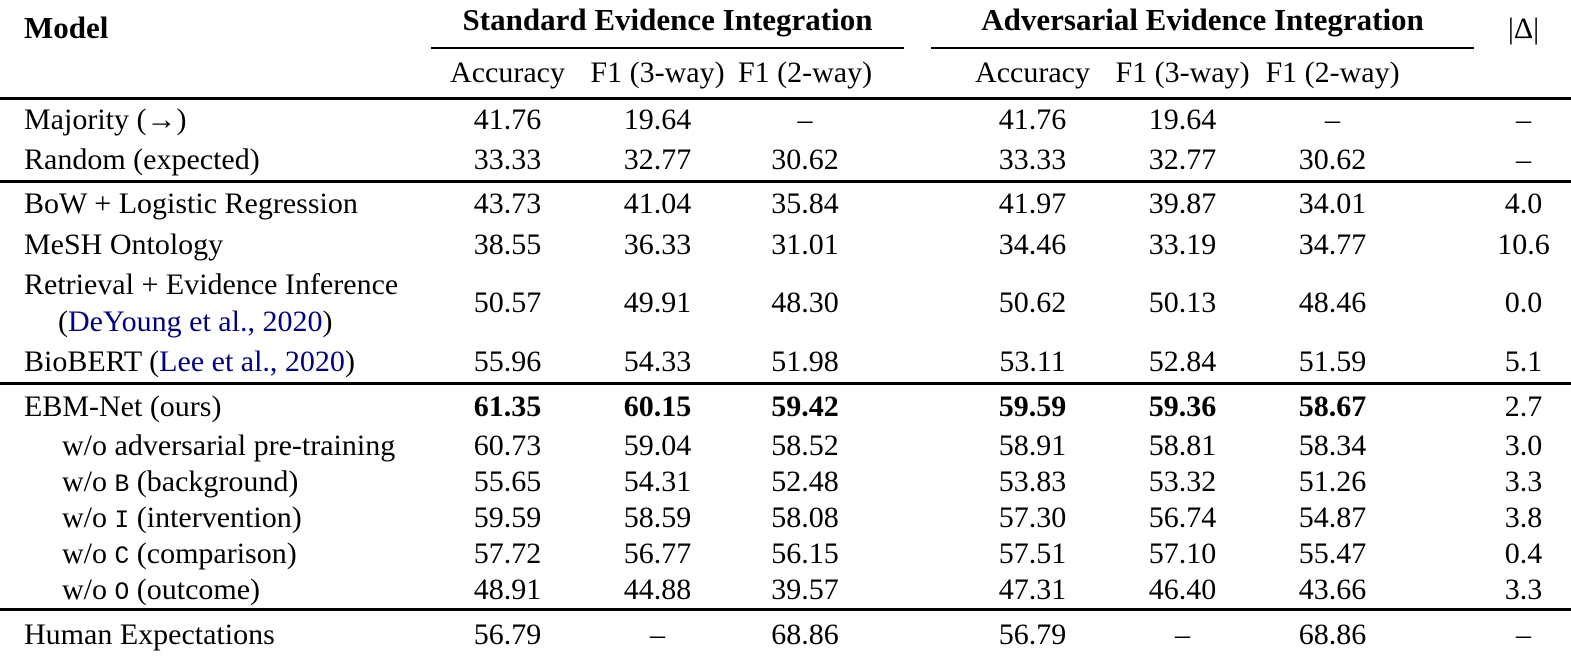  Describe the element at coordinates (195, 321) in the screenshot. I see `citation-link: DeYoung et al., 2020` at that location.